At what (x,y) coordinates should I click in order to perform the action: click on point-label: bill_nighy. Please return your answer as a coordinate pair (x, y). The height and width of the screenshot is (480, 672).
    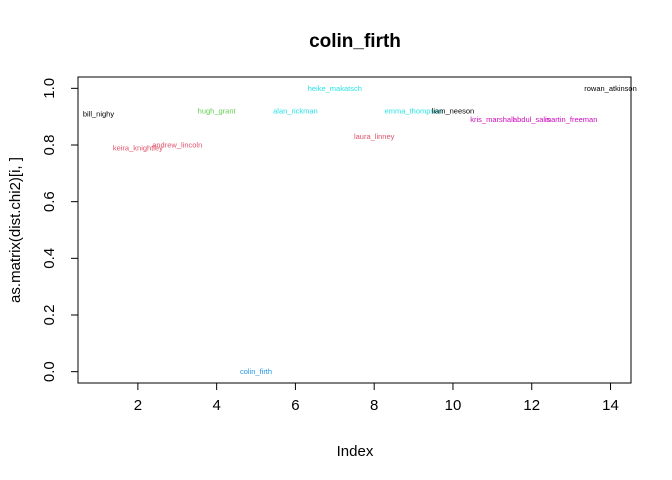
    Looking at the image, I should click on (99, 113).